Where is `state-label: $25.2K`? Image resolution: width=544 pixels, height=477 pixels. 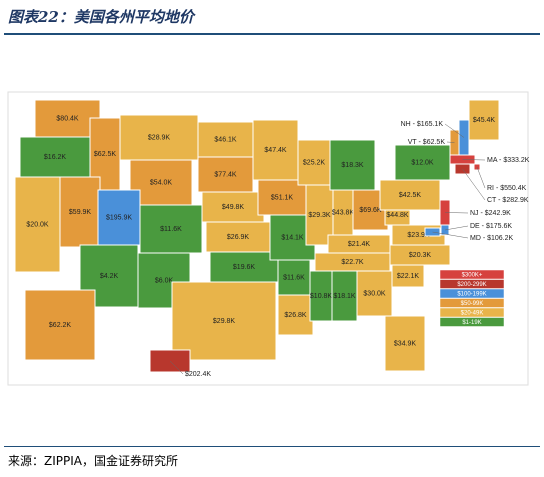 state-label: $25.2K is located at coordinates (314, 162).